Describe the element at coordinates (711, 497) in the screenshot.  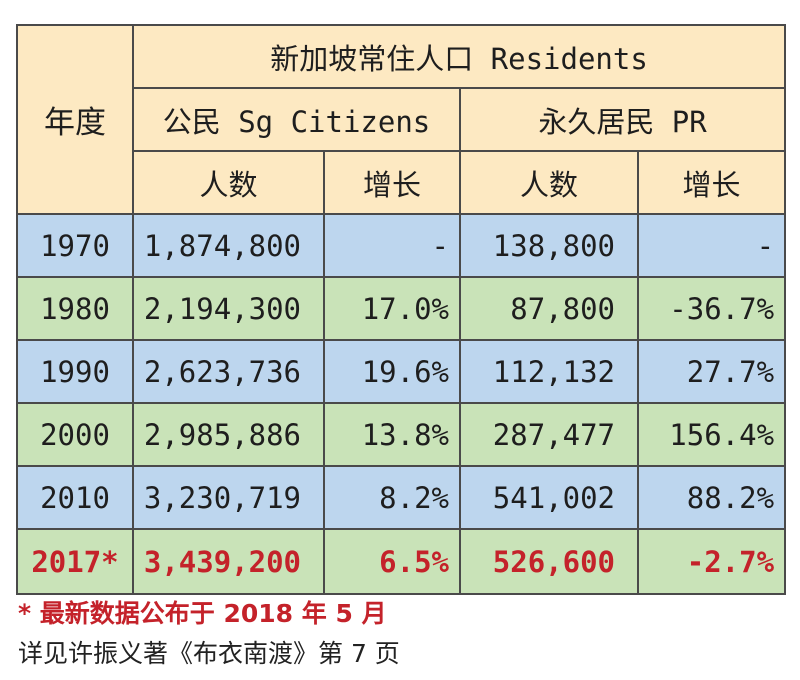
I see `pr-growth-cell: 88.2%` at that location.